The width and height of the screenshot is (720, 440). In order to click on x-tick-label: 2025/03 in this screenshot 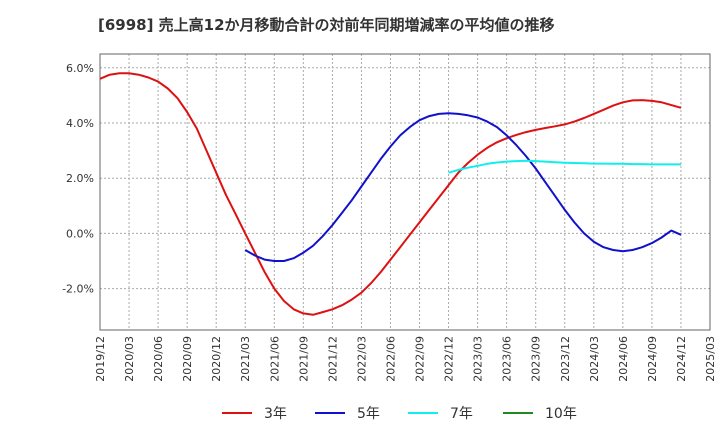, I will do `click(710, 359)`.